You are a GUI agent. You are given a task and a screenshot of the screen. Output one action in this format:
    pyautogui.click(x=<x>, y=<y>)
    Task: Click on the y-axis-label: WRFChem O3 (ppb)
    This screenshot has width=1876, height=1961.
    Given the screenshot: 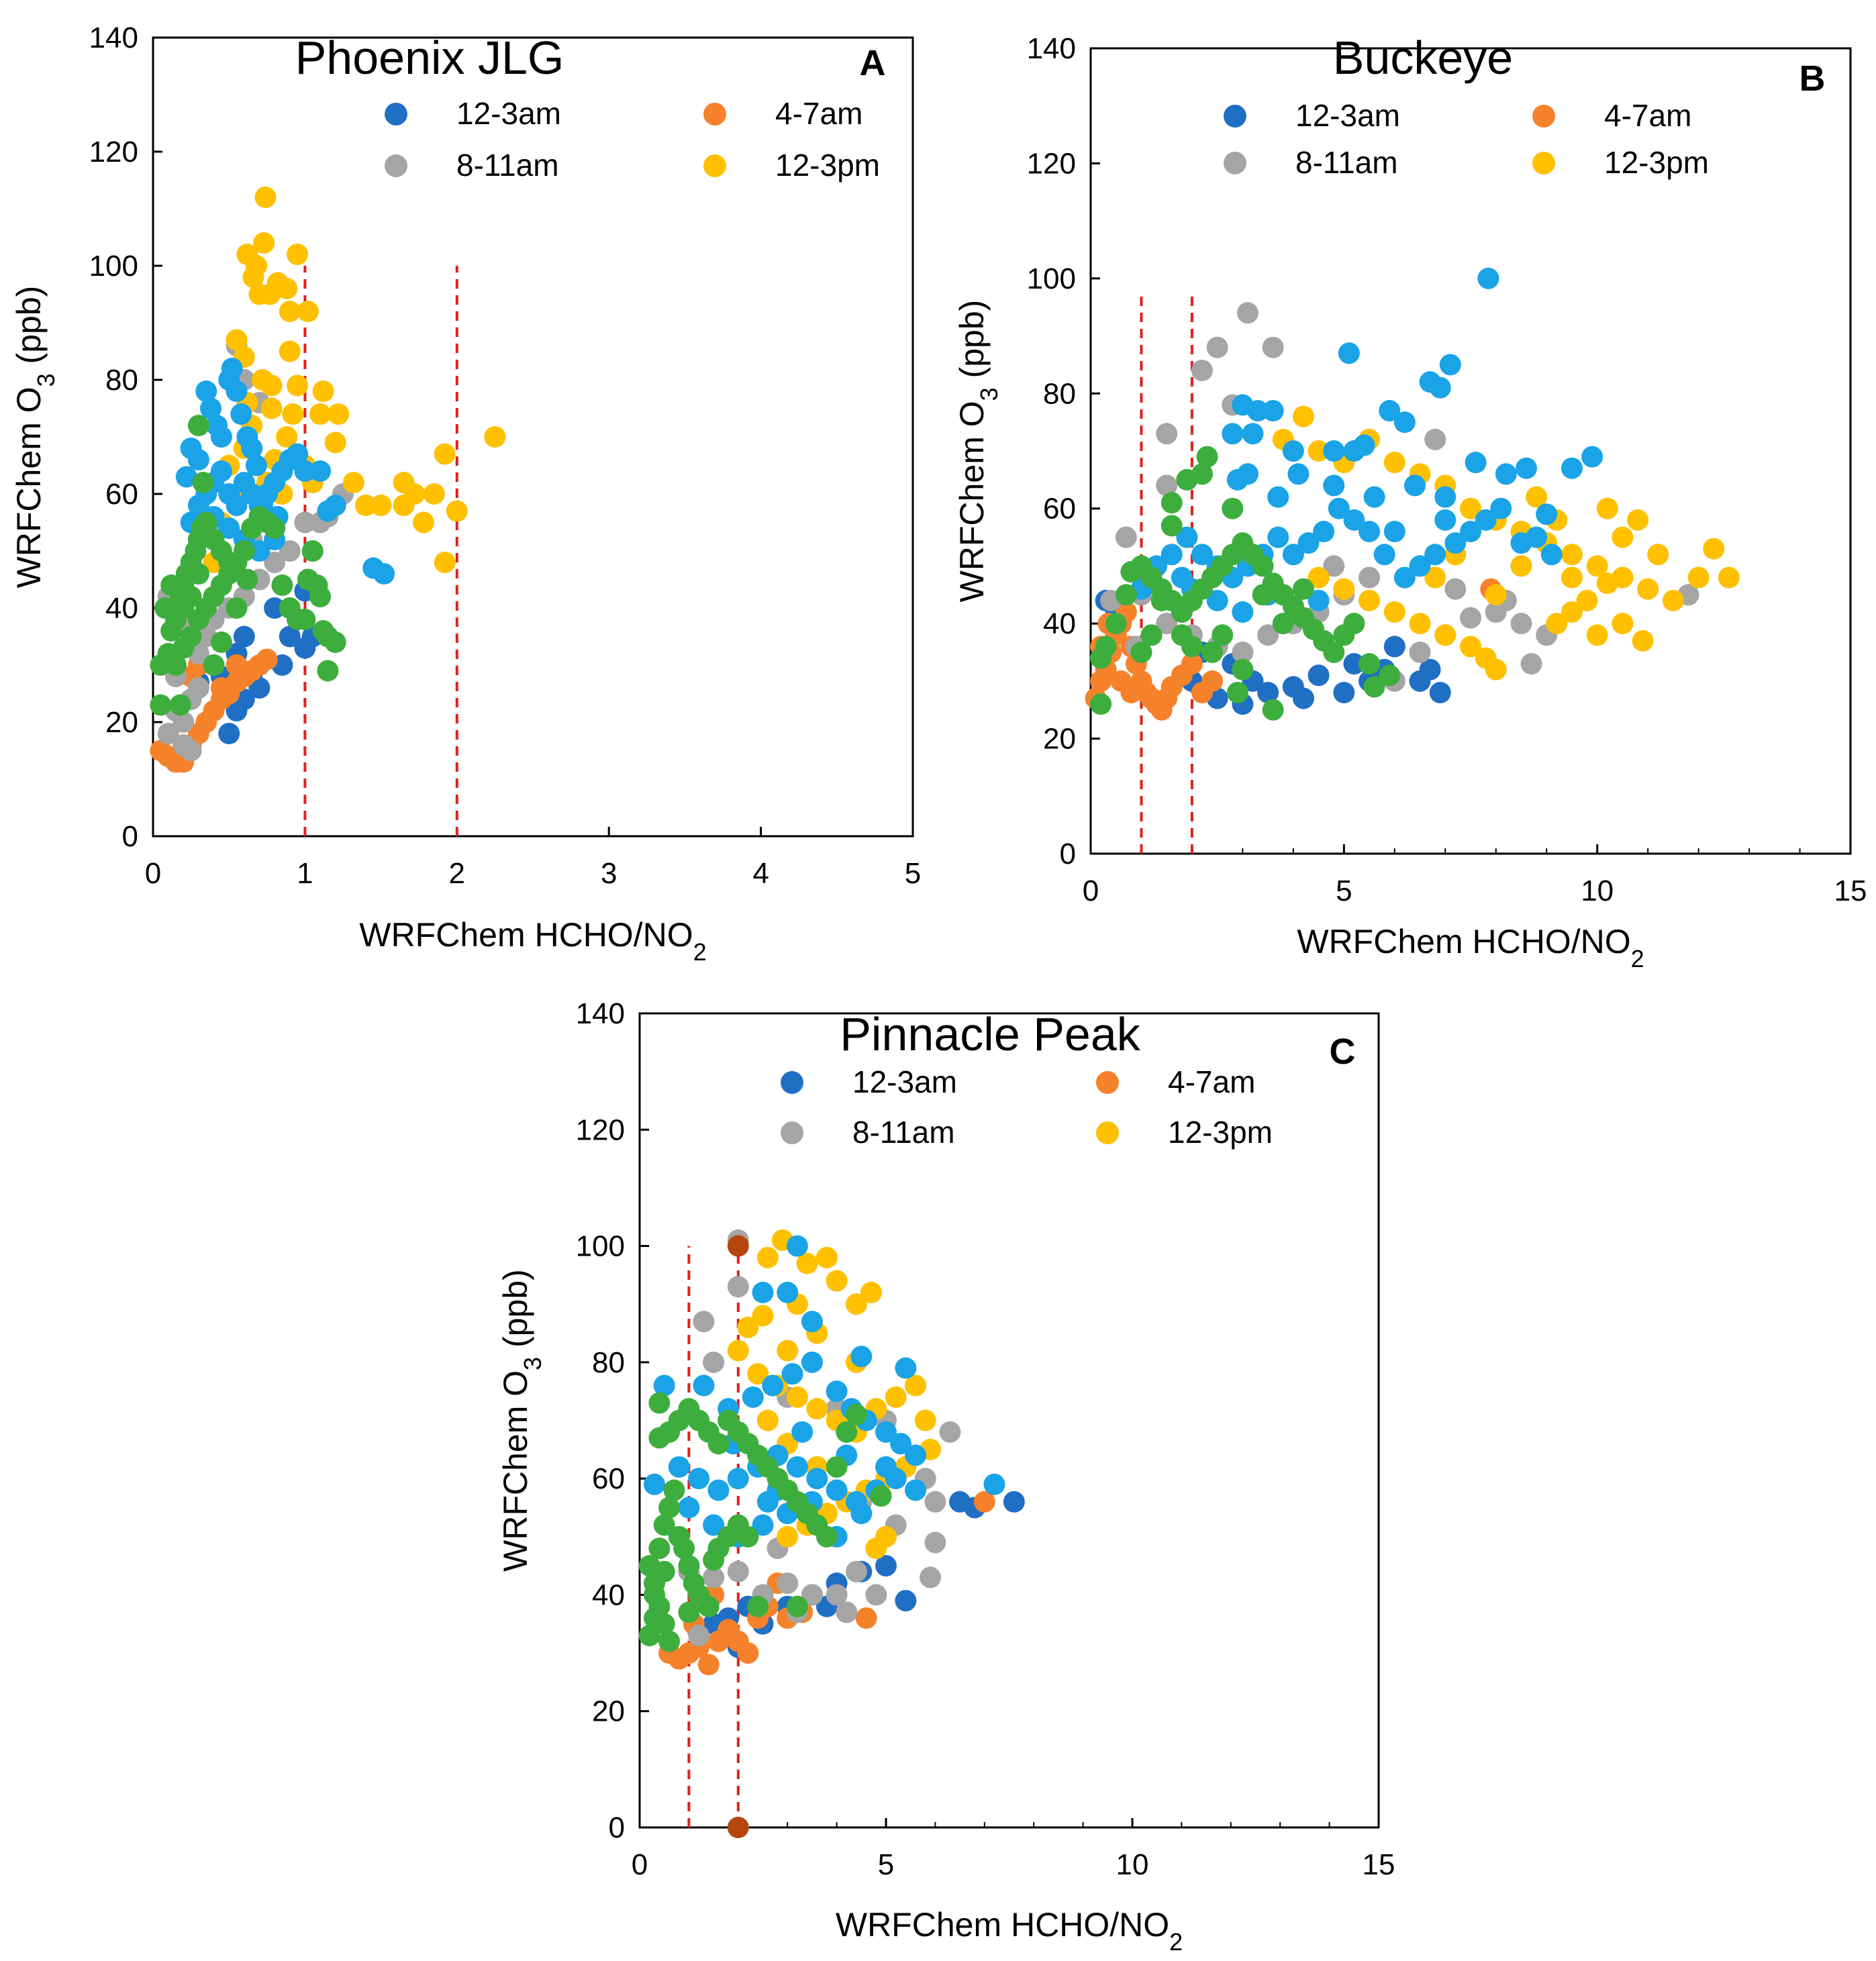 What is the action you would take?
    pyautogui.click(x=521, y=1420)
    